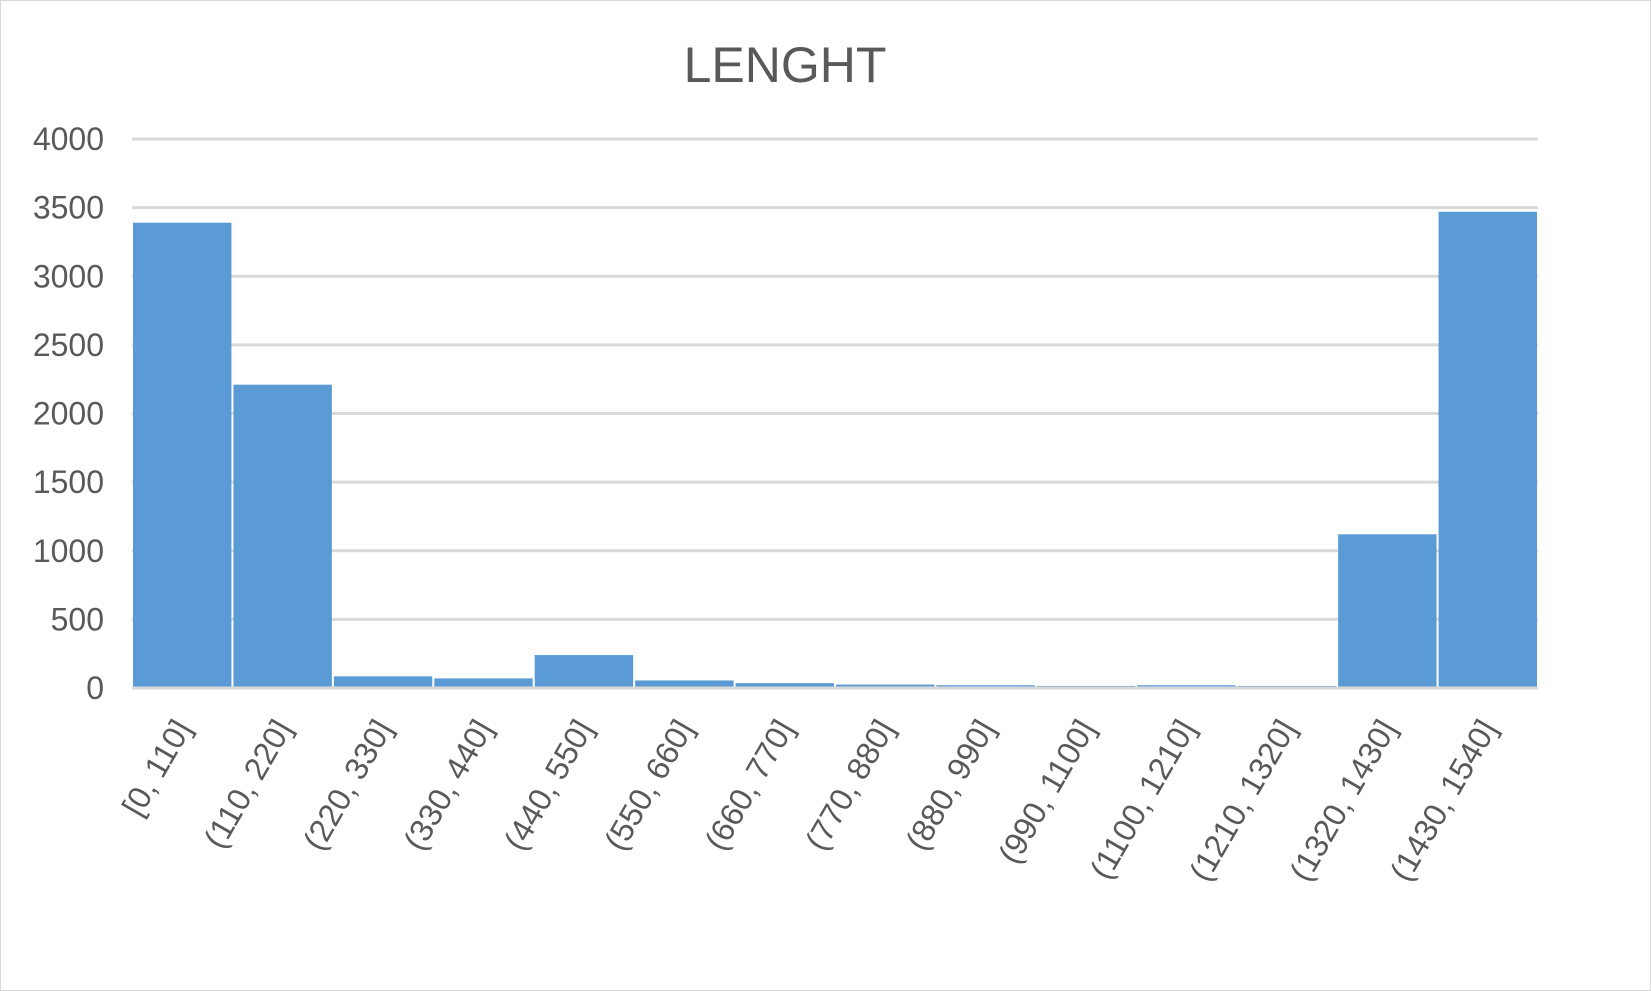 This screenshot has width=1651, height=991. What do you see at coordinates (785, 65) in the screenshot?
I see `chart-title: LENGHT` at bounding box center [785, 65].